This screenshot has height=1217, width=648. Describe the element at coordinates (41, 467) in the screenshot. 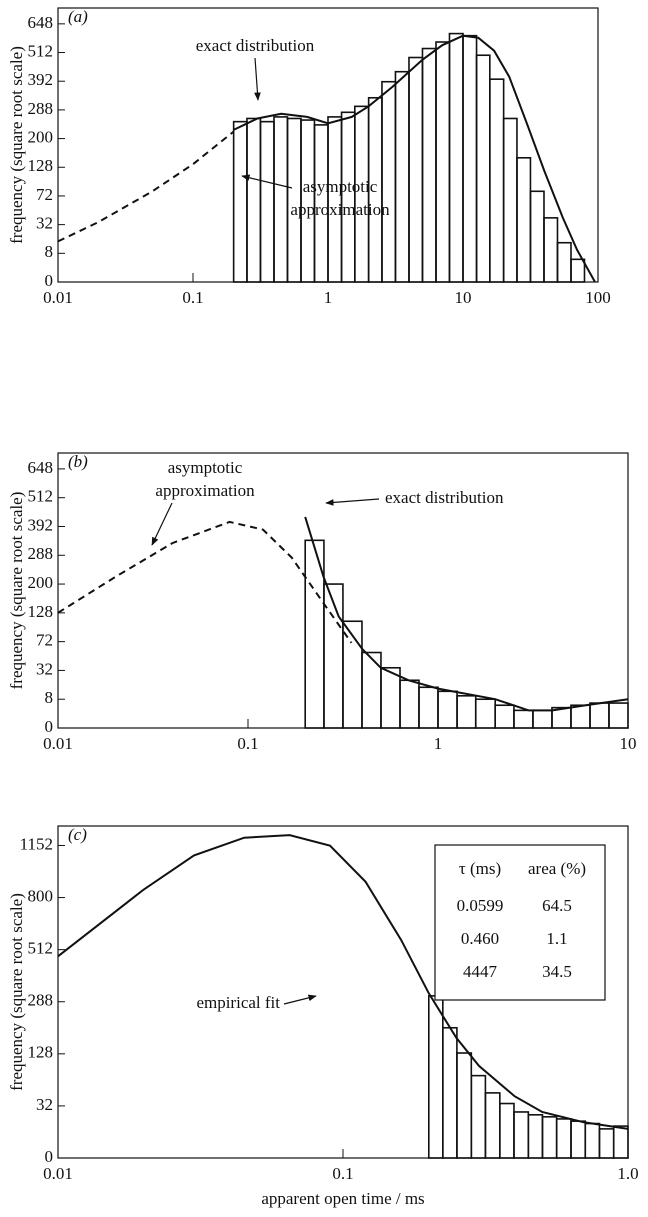

I see `y-tick-label: 648` at that location.